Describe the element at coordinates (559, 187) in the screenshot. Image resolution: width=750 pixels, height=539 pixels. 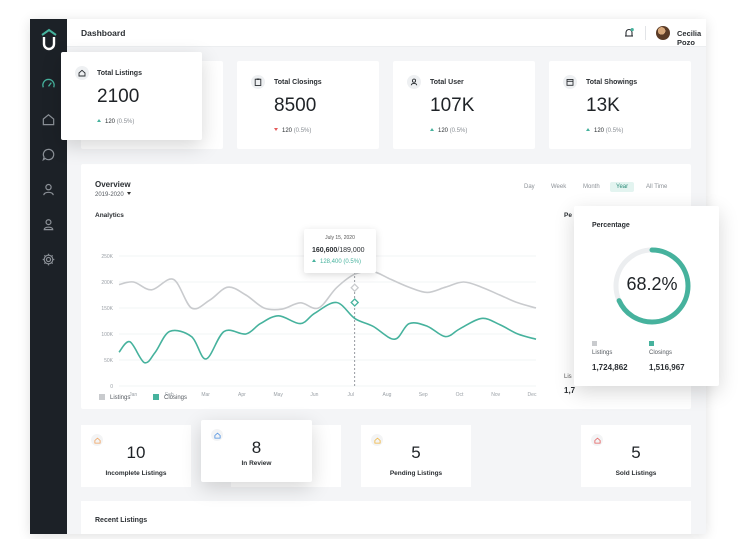
I see `period-week: Week` at that location.